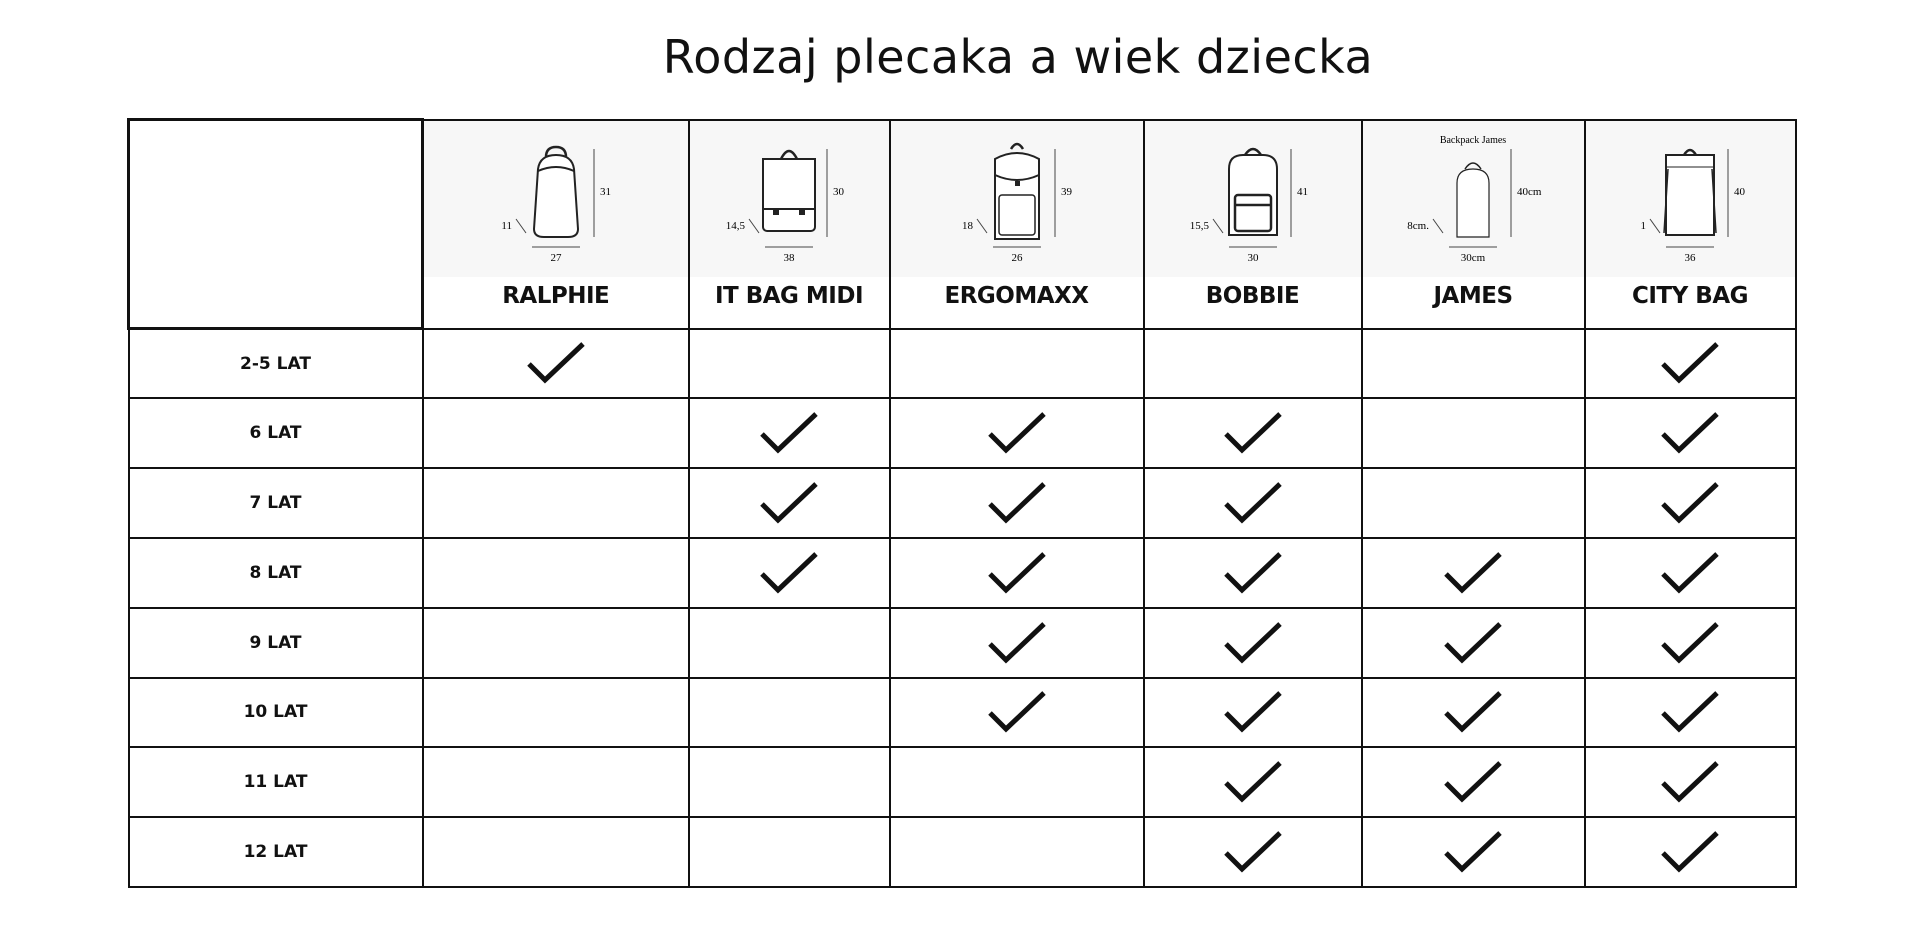 This screenshot has width=1920, height=940. Describe the element at coordinates (275, 503) in the screenshot. I see `age-cell: 7 LAT` at that location.